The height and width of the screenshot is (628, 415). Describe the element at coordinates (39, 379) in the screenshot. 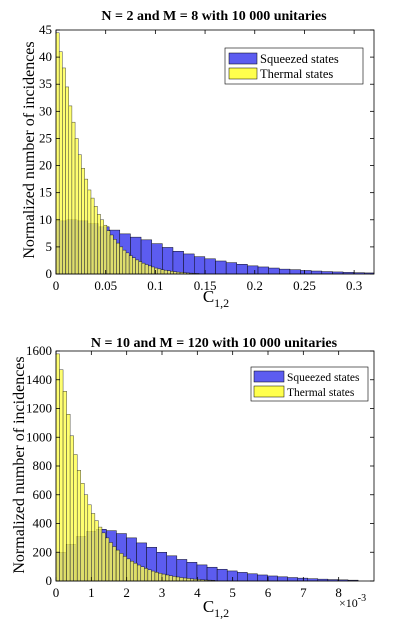

I see `y-tick-label: 1400` at that location.